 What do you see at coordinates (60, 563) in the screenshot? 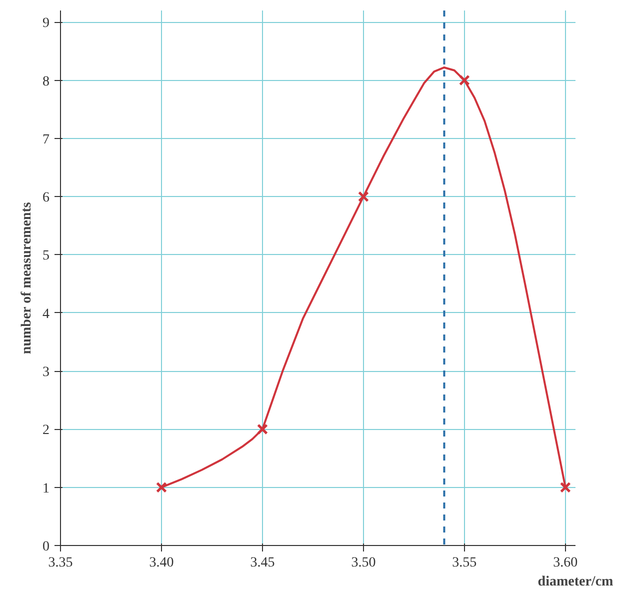
I see `x-tick-label: 3.35` at bounding box center [60, 563].